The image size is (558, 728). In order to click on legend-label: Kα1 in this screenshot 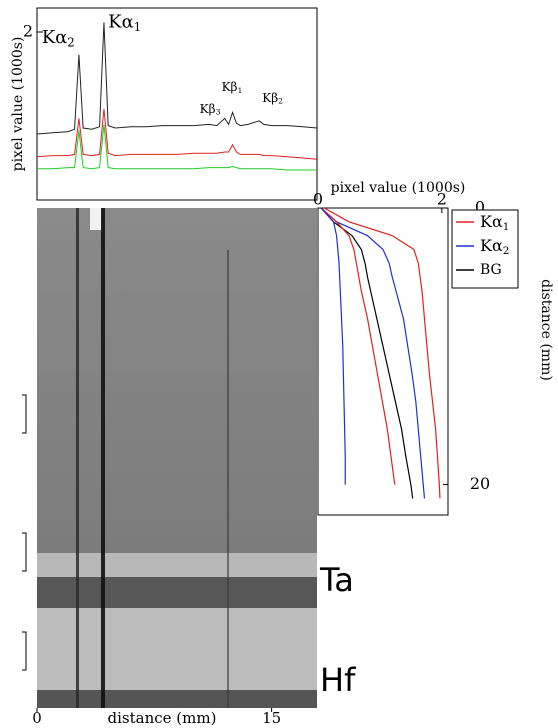, I will do `click(494, 222)`.